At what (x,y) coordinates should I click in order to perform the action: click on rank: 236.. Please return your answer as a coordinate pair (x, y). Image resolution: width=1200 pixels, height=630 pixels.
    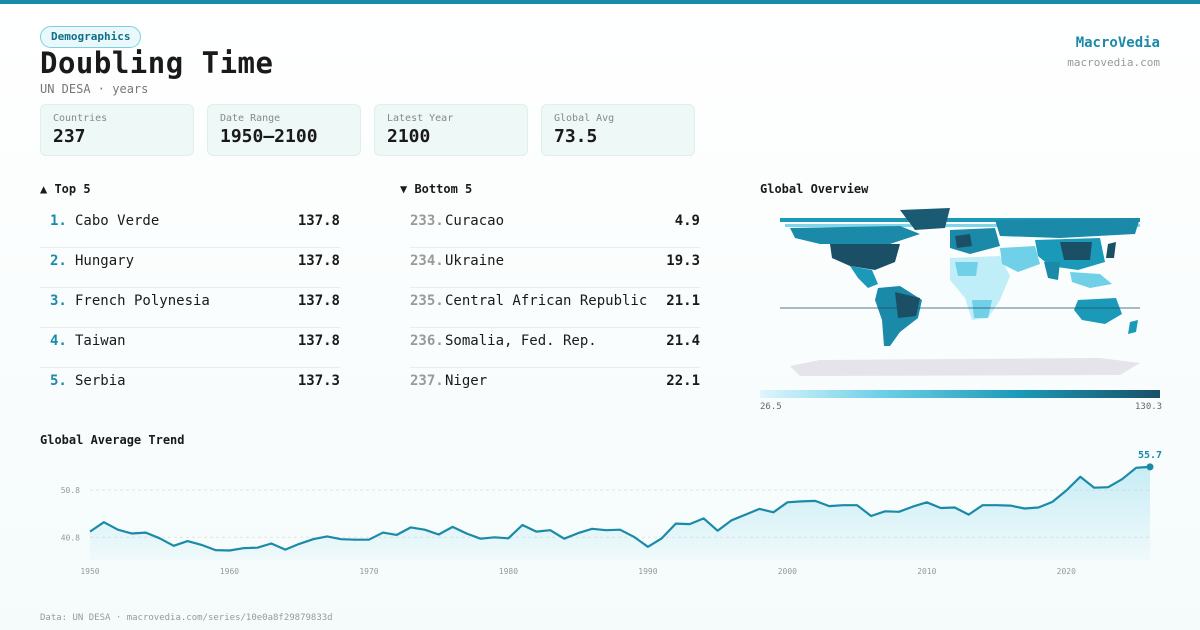
    Looking at the image, I should click on (427, 341).